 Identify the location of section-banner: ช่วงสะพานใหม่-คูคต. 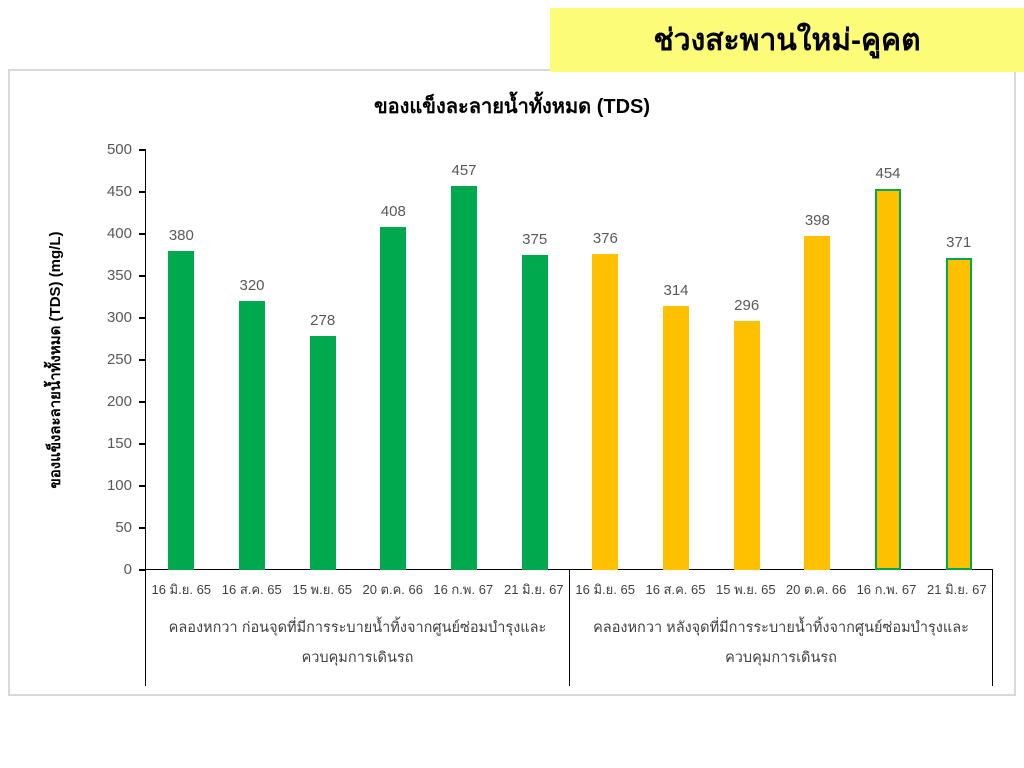
(787, 40).